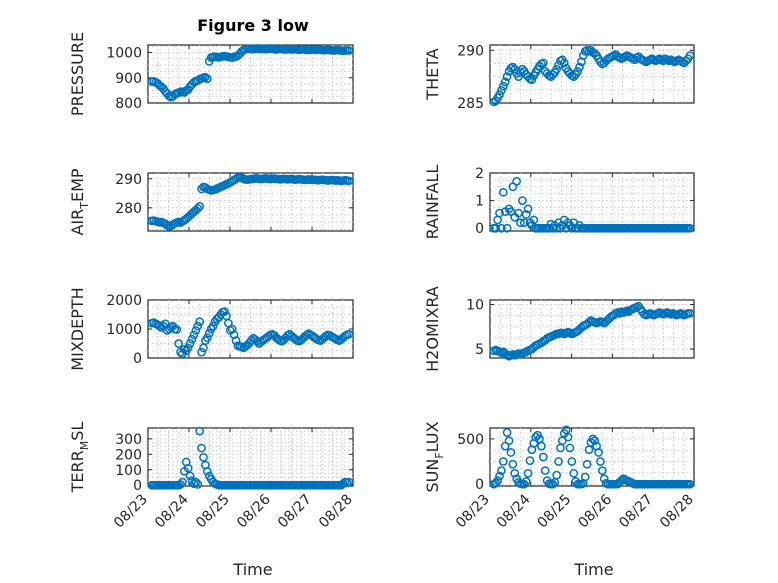  What do you see at coordinates (128, 104) in the screenshot?
I see `y-tick-label: 800` at bounding box center [128, 104].